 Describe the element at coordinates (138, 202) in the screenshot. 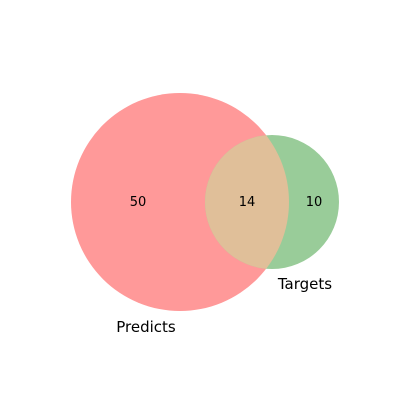

I see `predicts-only-count: 50` at that location.